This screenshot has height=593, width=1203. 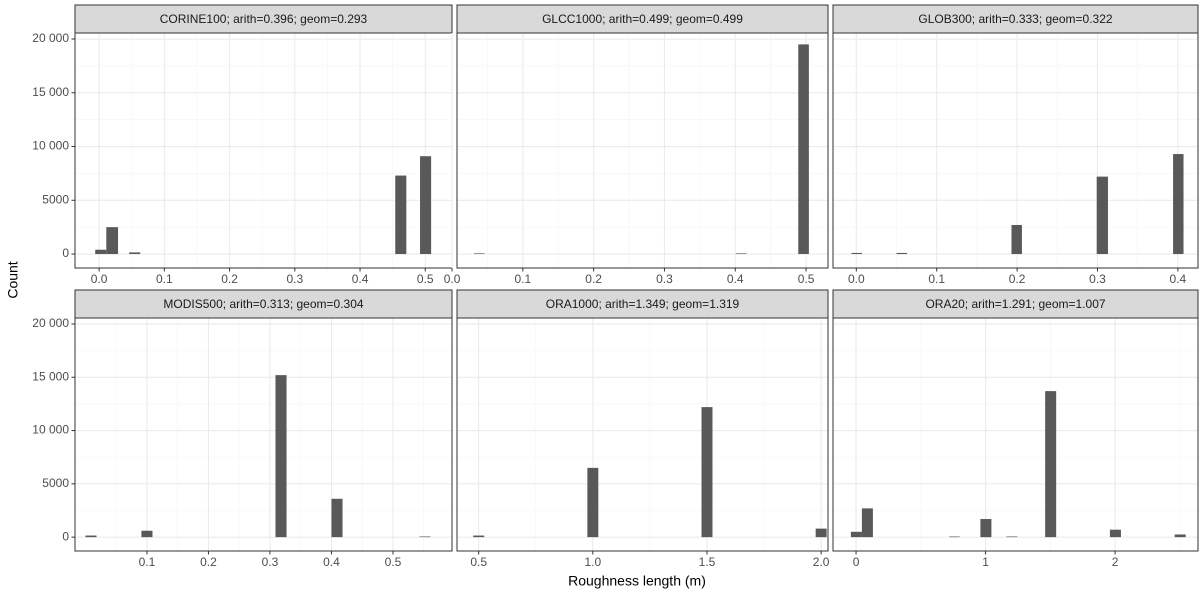 What do you see at coordinates (856, 562) in the screenshot?
I see `x-tick-label: 0` at bounding box center [856, 562].